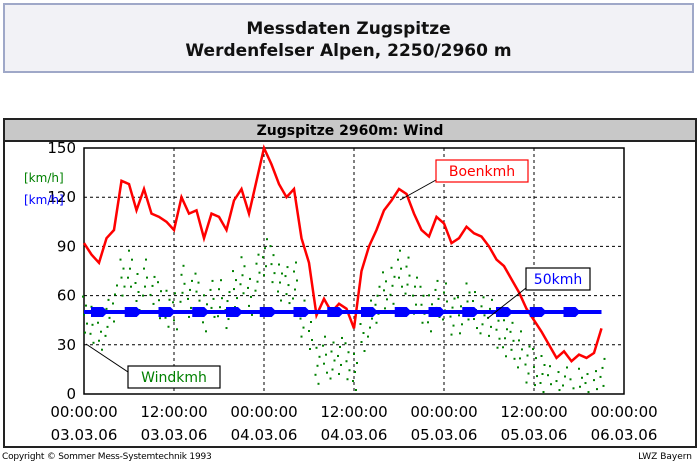 This screenshot has width=700, height=471. What do you see at coordinates (66, 246) in the screenshot?
I see `y-tick-label: 90` at bounding box center [66, 246].